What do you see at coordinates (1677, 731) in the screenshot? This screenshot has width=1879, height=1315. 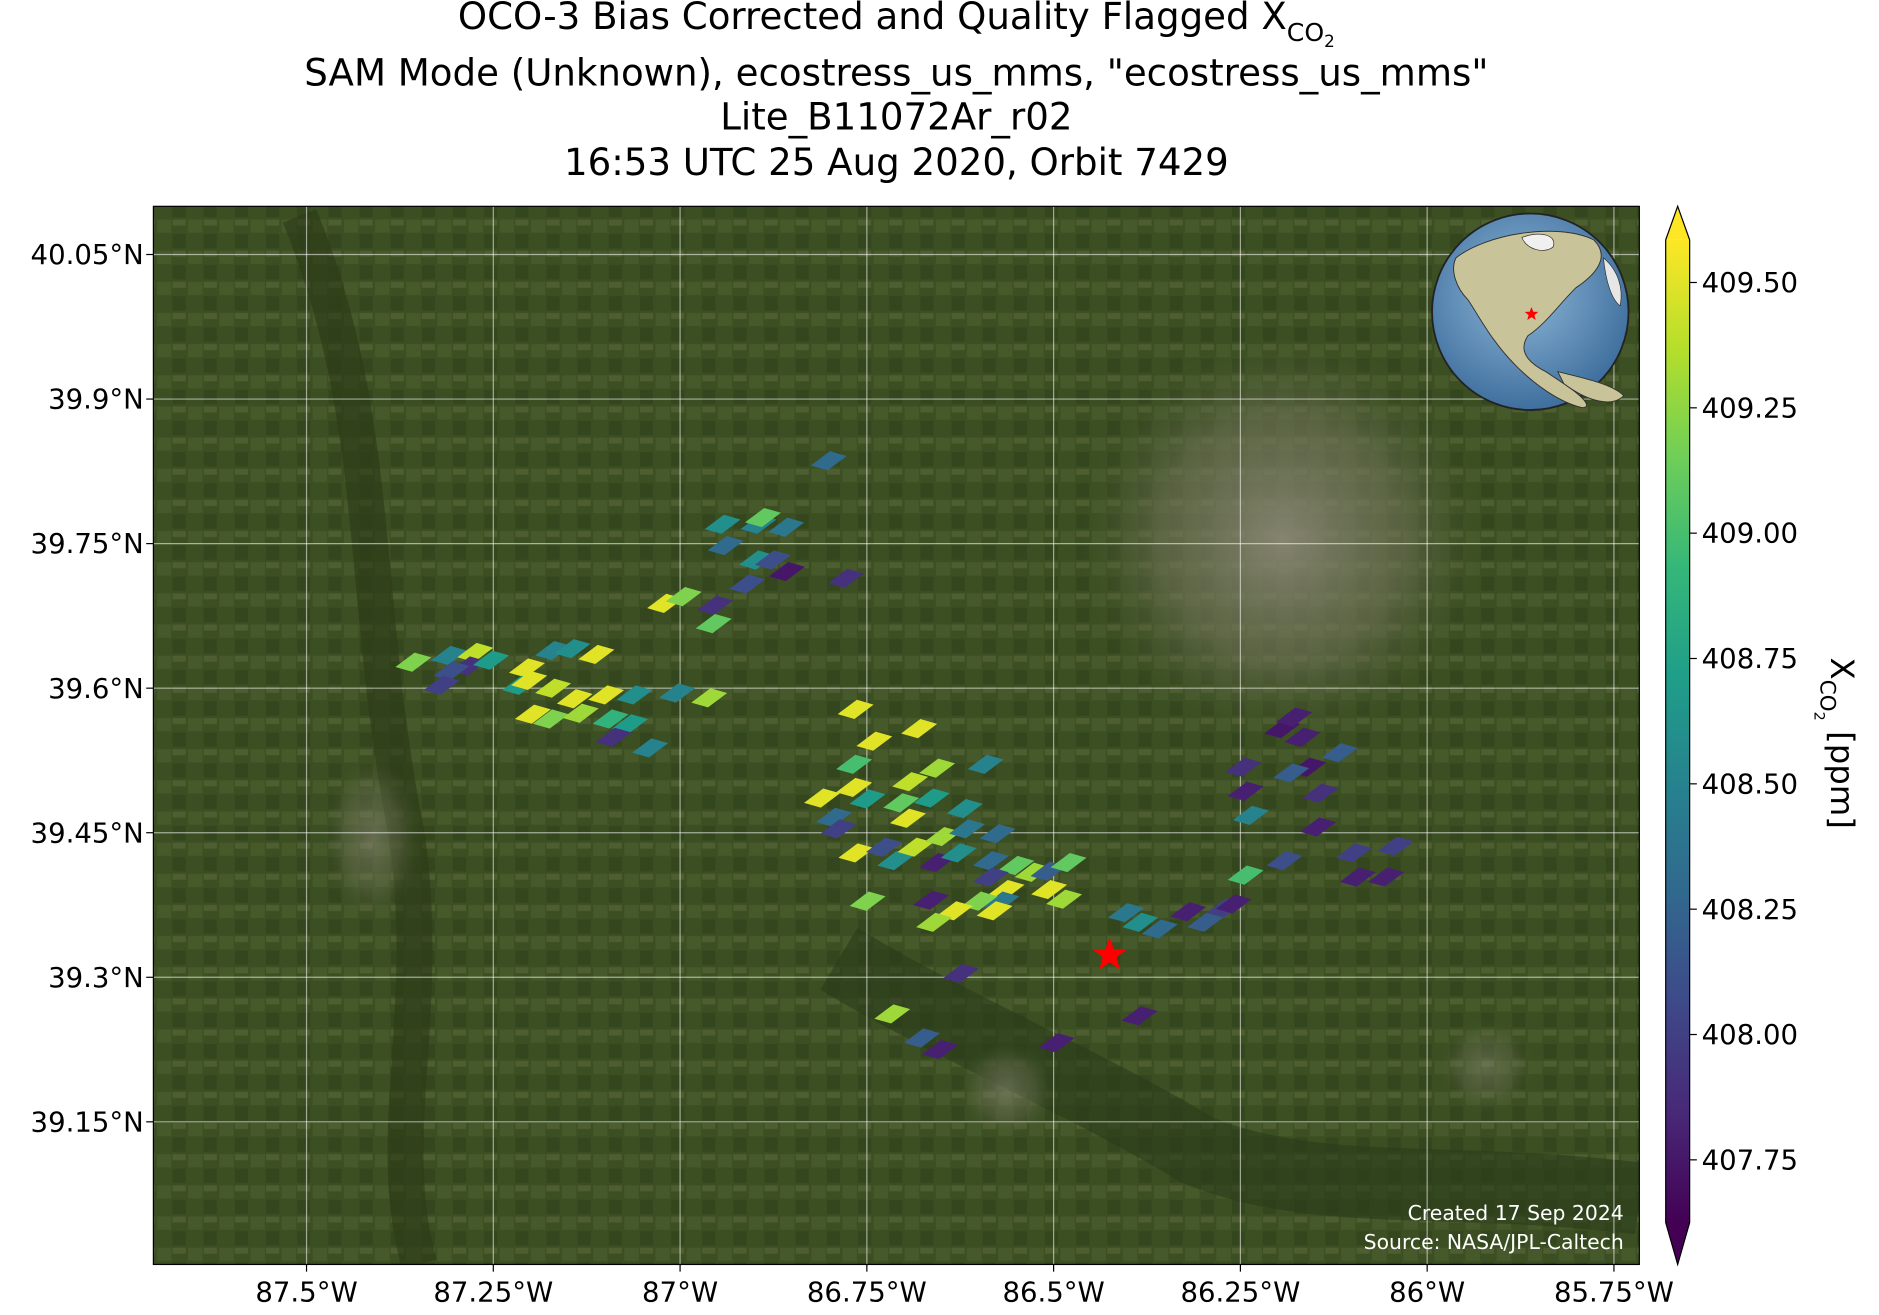 I see `colorbar-body` at bounding box center [1677, 731].